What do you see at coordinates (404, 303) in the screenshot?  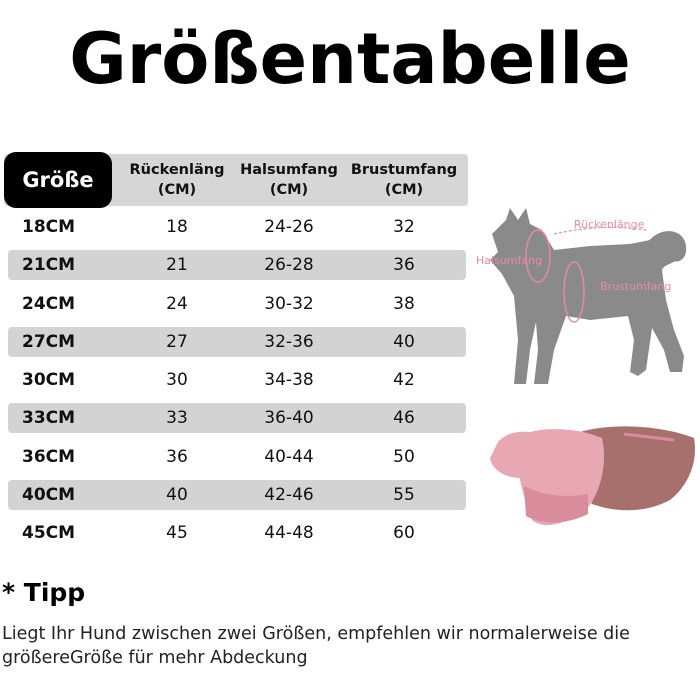 I see `cell-chest: 38` at bounding box center [404, 303].